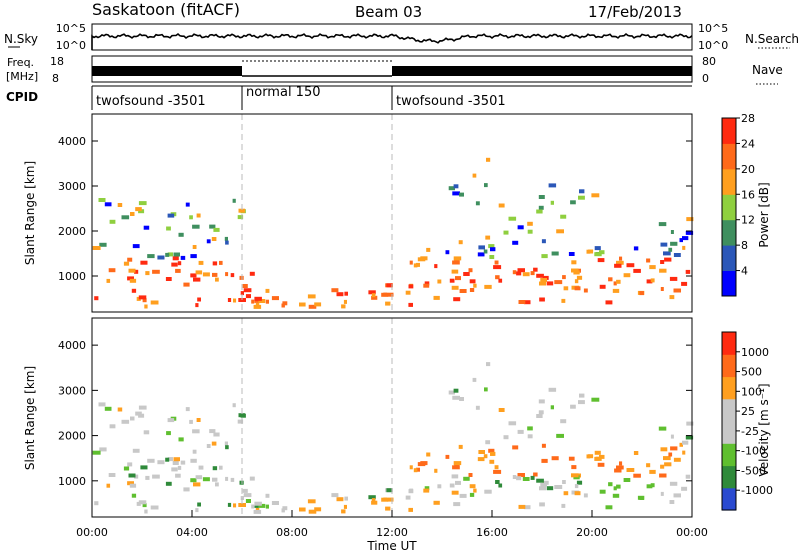  What do you see at coordinates (71, 45) in the screenshot?
I see `nsky-tick-bottom: 10^0` at bounding box center [71, 45].